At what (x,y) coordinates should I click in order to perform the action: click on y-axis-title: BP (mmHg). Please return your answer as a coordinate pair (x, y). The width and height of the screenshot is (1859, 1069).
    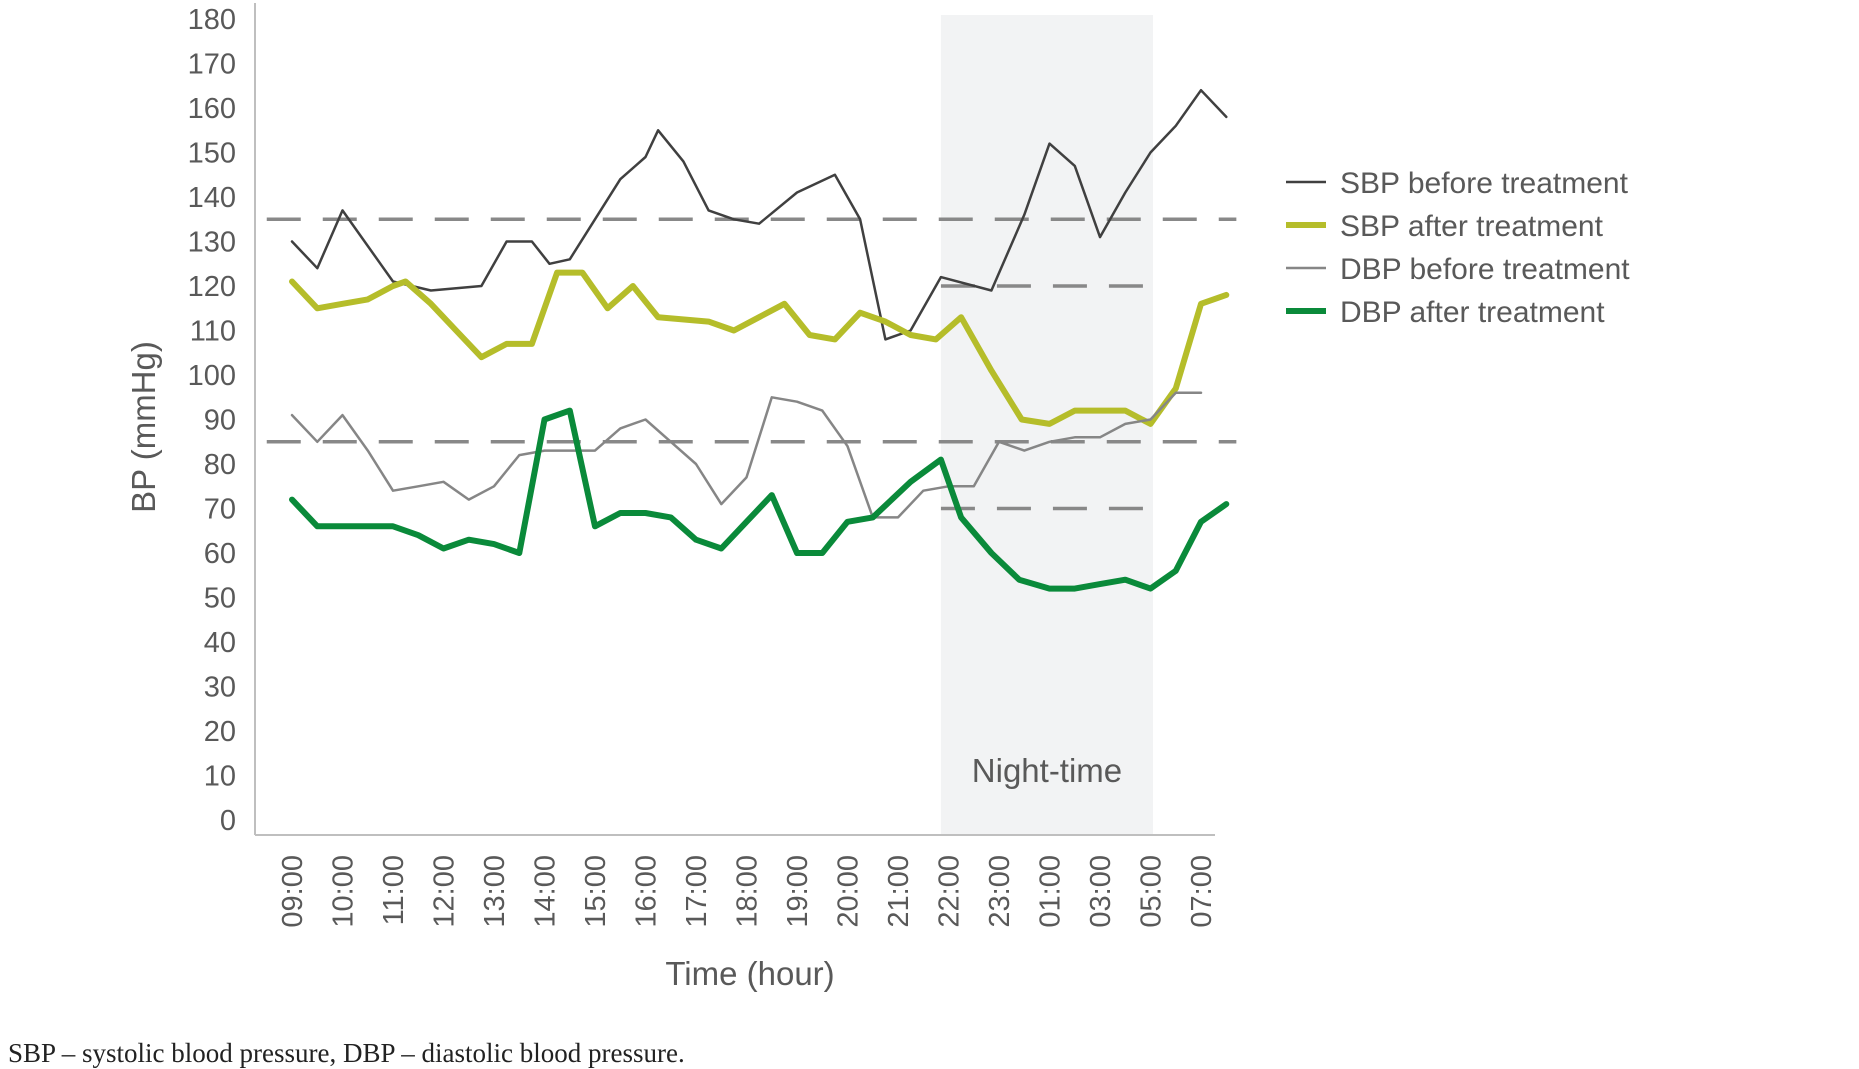
    Looking at the image, I should click on (143, 427).